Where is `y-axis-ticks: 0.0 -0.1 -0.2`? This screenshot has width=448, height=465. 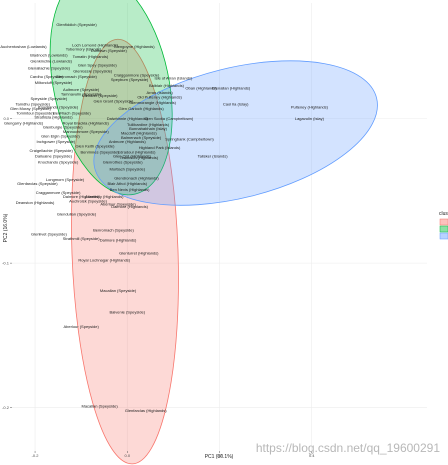
y-axis-ticks: 0.0 -0.1 -0.2 is located at coordinates (7, 263).